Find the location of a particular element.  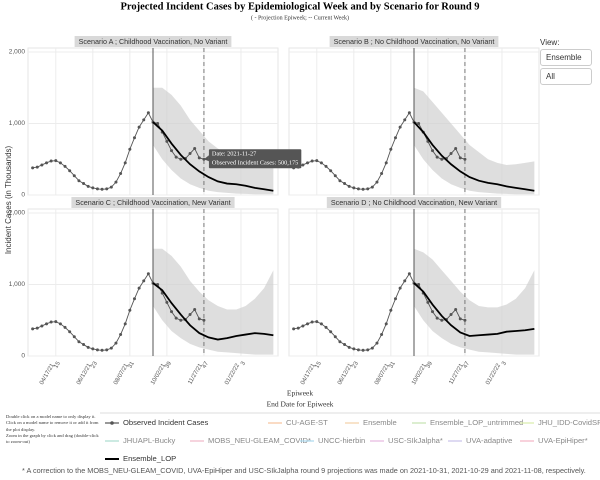

legend-item: JHUAPL-Bucky is located at coordinates (140, 440).